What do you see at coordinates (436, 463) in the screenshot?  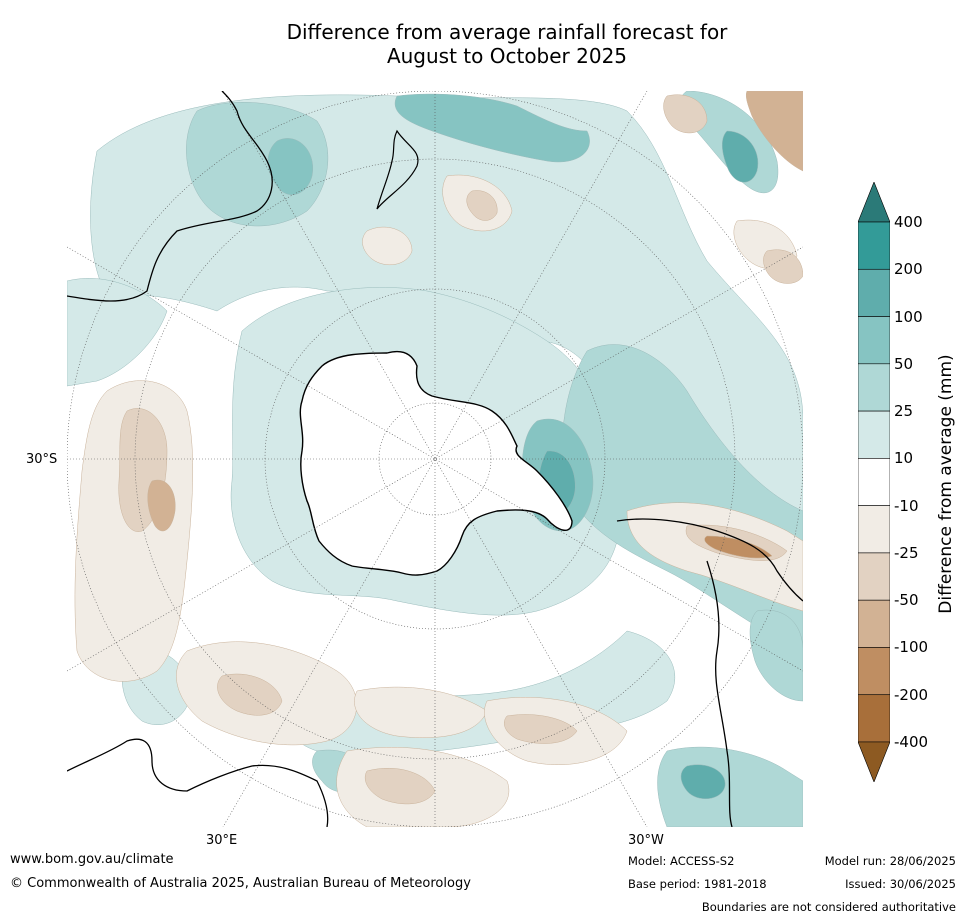 I see `antarctica-coastline` at bounding box center [436, 463].